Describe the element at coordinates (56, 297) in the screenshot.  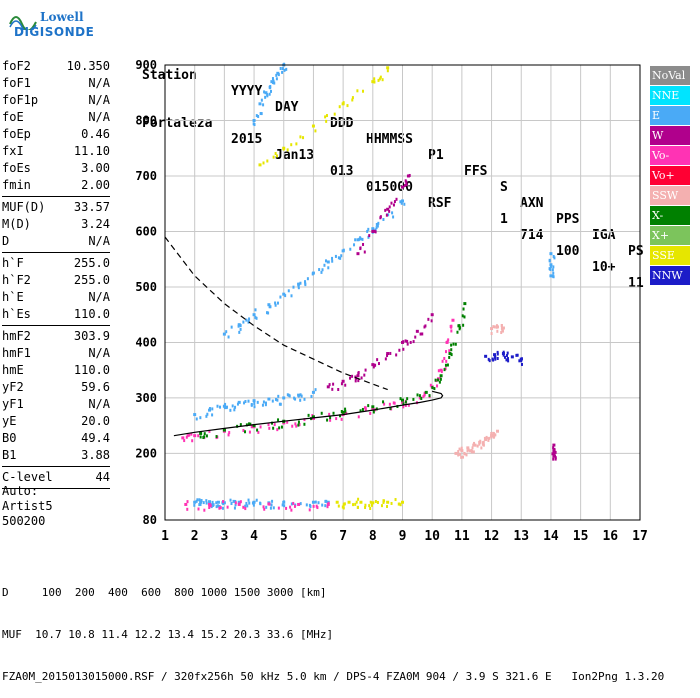
I see `param-row: h`E N/A` at that location.